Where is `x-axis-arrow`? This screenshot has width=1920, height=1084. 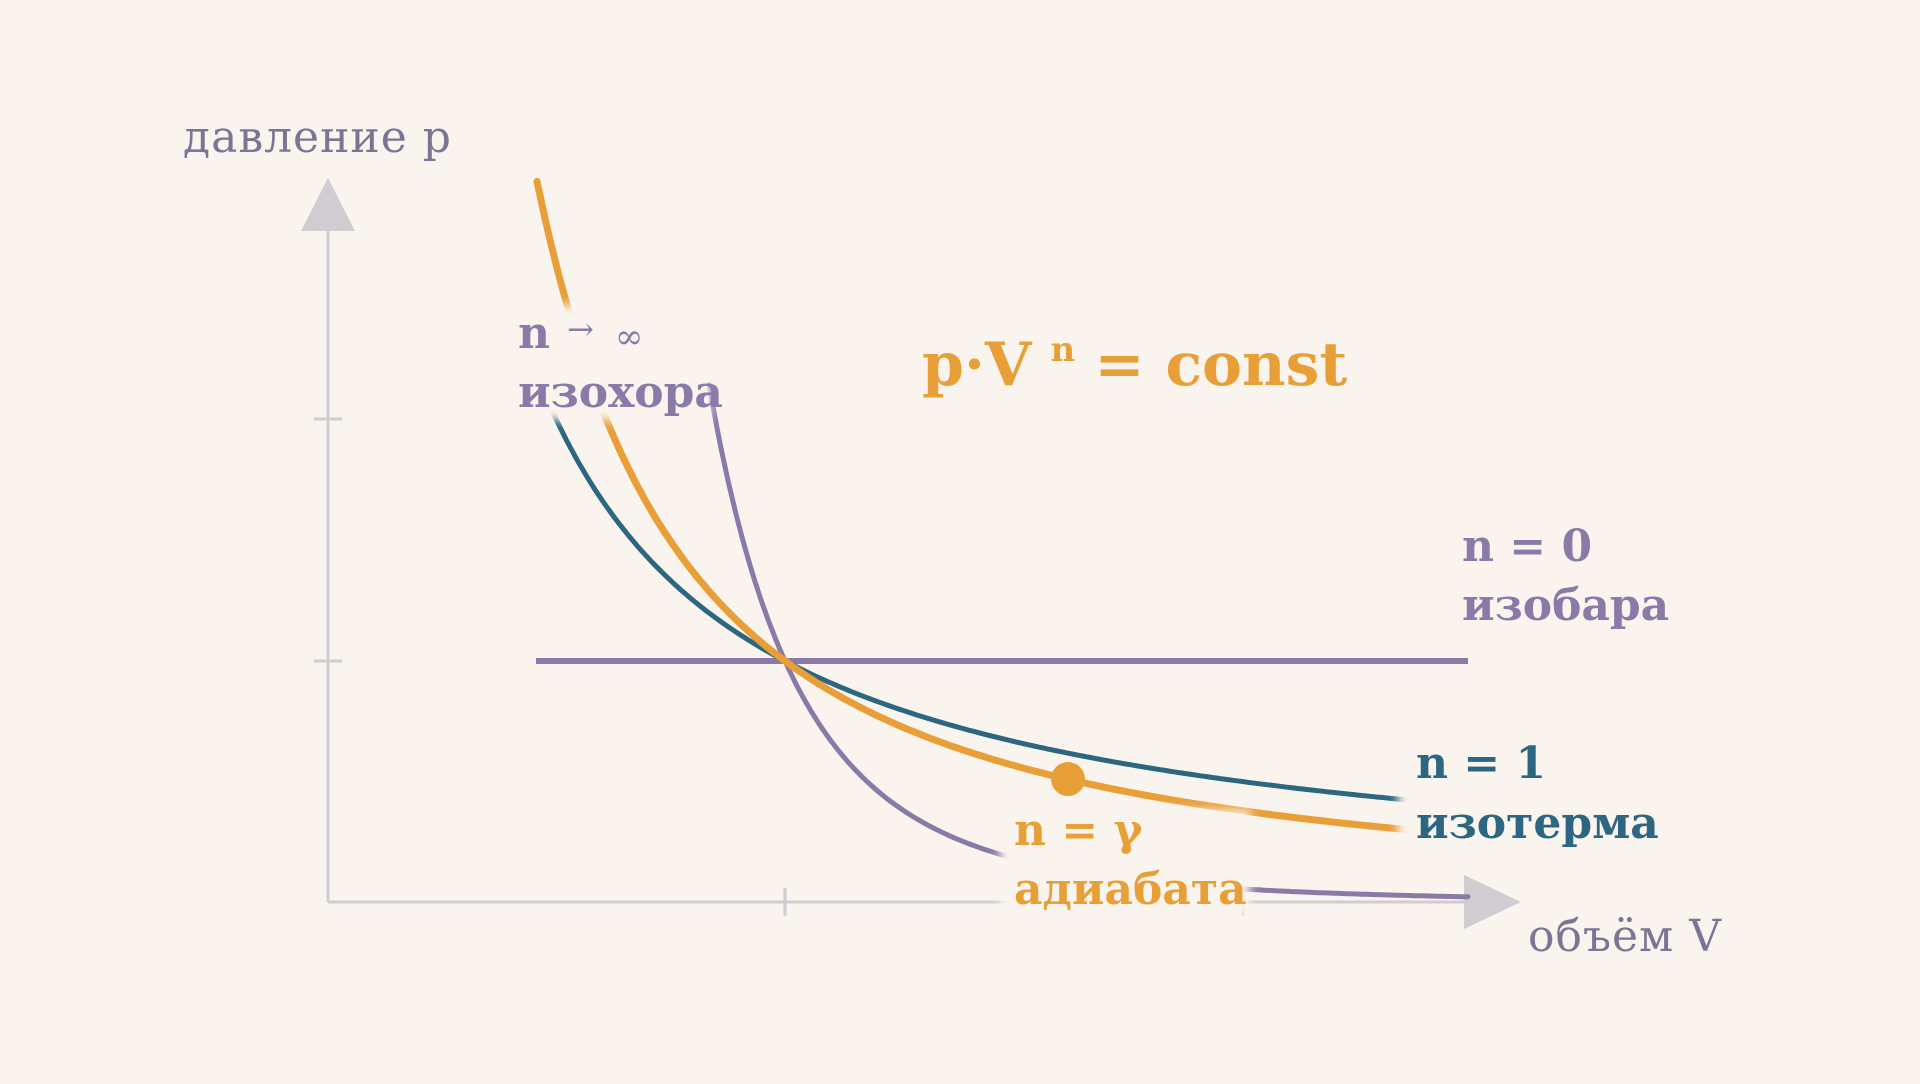
x-axis-arrow is located at coordinates (1492, 902).